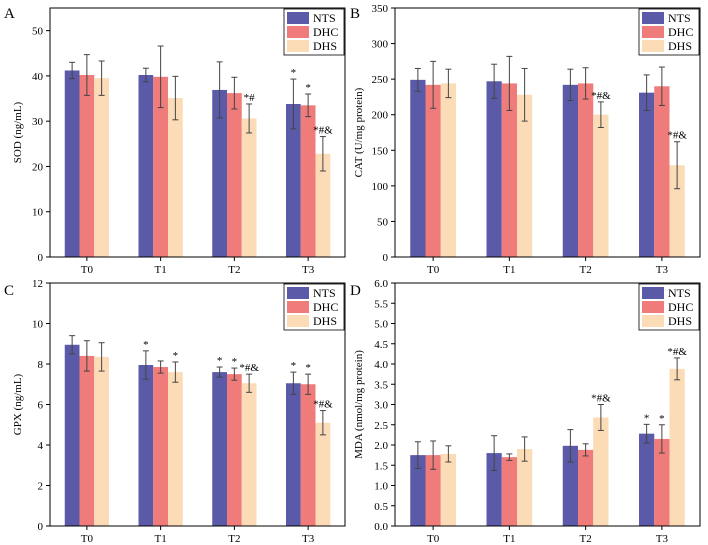 The image size is (708, 545). What do you see at coordinates (41, 365) in the screenshot?
I see `y-tick-label: 8` at bounding box center [41, 365].